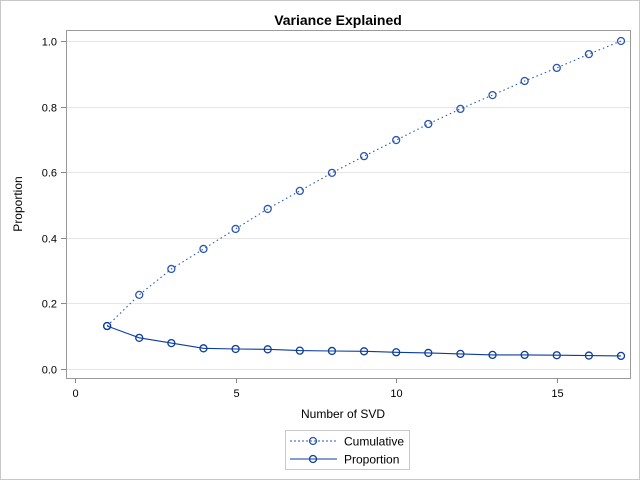 The height and width of the screenshot is (480, 640). I want to click on x-tick-label: 10, so click(396, 394).